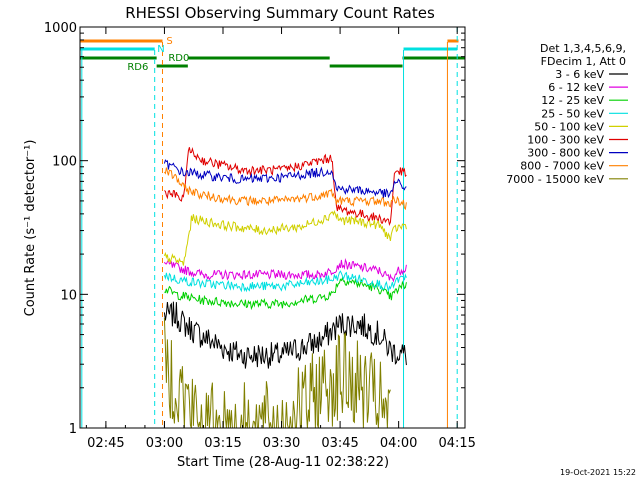 The width and height of the screenshot is (640, 480). Describe the element at coordinates (583, 48) in the screenshot. I see `legend-header: Det 1,3,4,5,6,9,` at that location.